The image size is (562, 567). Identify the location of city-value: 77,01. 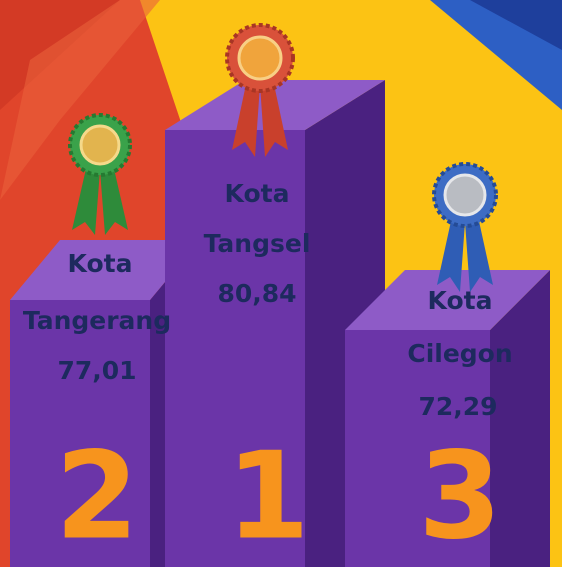
(96, 370).